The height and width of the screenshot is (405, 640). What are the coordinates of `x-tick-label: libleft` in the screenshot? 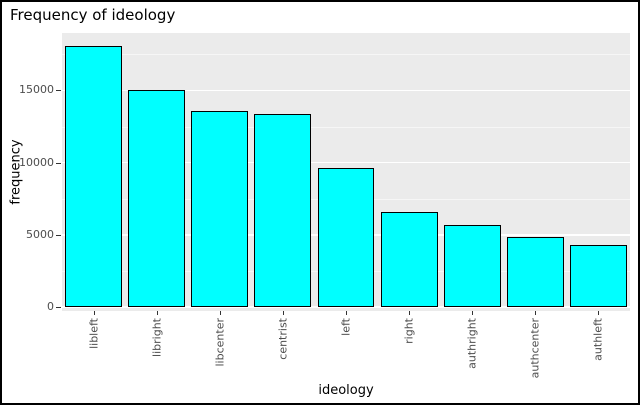 It's located at (93, 335).